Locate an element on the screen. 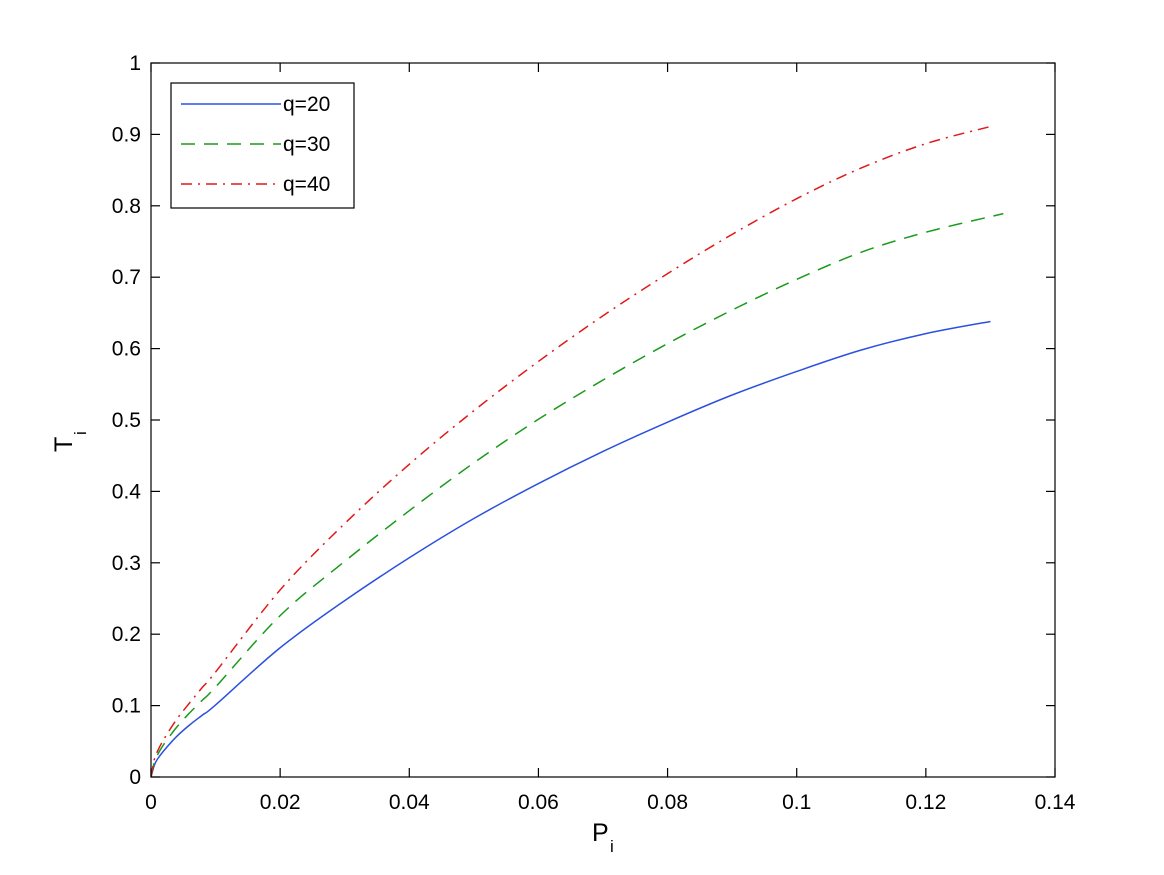 This screenshot has height=875, width=1164. y-tick-label: 0.7 is located at coordinates (126, 277).